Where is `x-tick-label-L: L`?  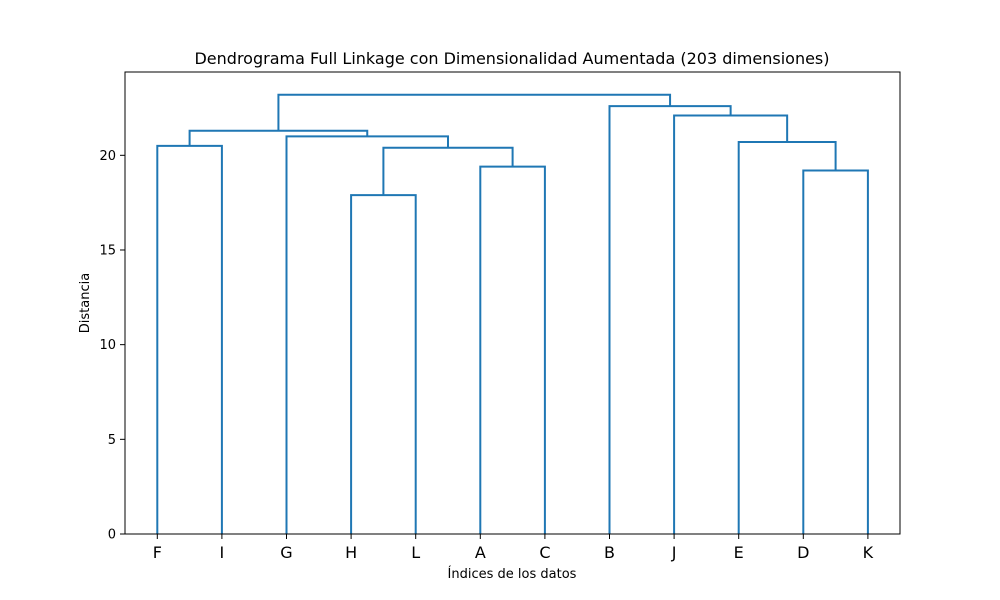 x-tick-label-L: L is located at coordinates (415, 552).